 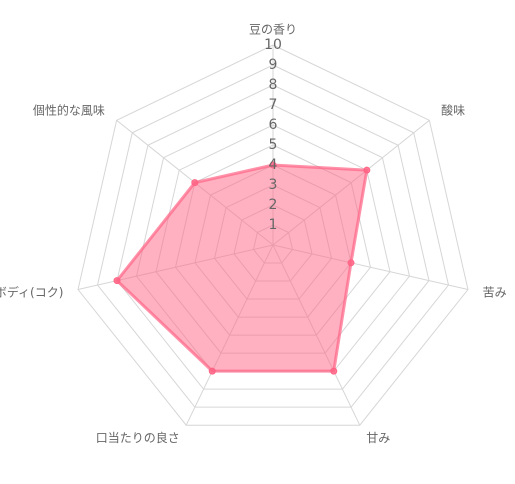 I want to click on axis-label: 豆の香り, so click(x=273, y=30).